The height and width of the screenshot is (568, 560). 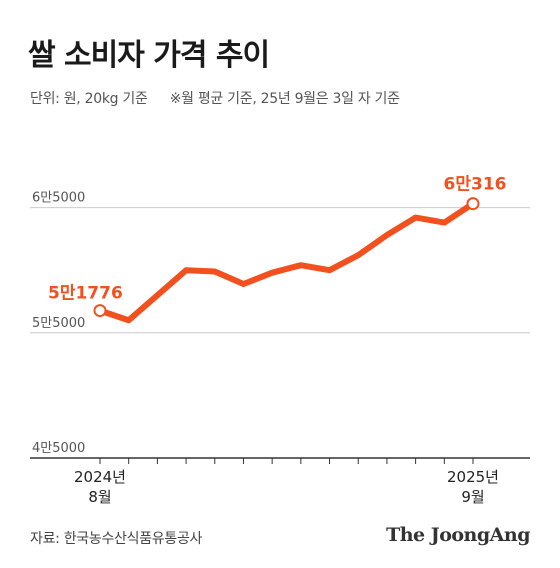 I want to click on x-tick-label: 2025년, so click(x=473, y=477).